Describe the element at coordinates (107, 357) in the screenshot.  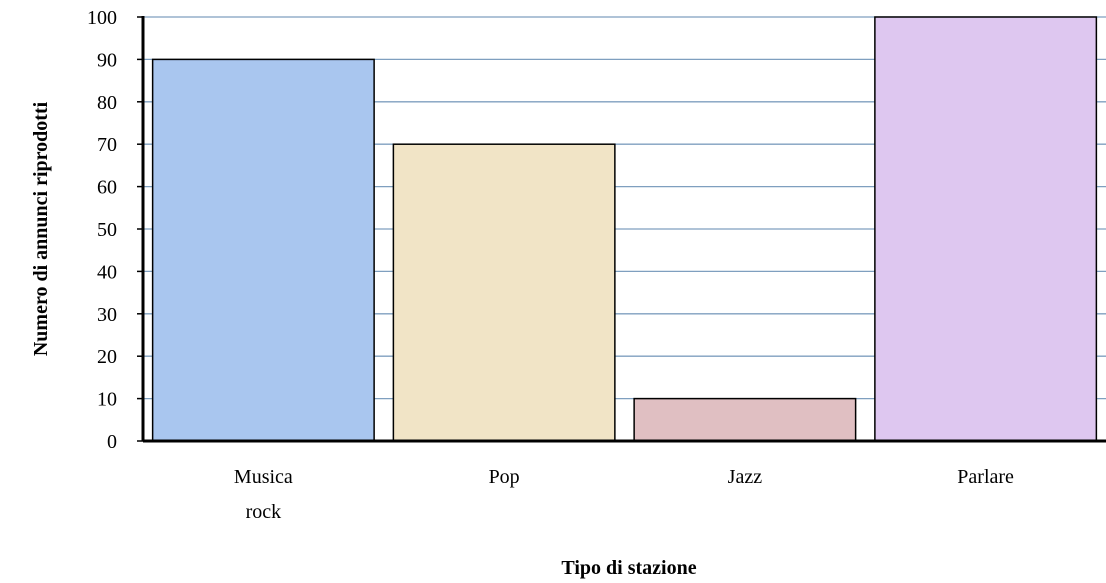
I see `y-tick-label: 20` at that location.